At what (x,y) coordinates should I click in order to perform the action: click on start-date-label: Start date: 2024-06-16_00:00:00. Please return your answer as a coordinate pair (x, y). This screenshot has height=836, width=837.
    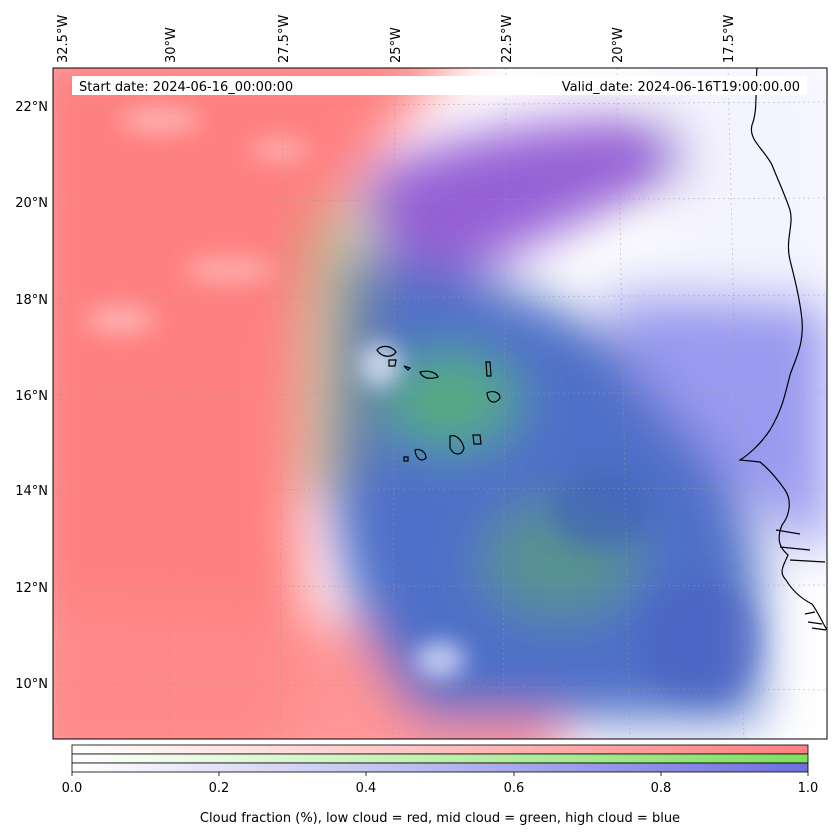
    Looking at the image, I should click on (186, 87).